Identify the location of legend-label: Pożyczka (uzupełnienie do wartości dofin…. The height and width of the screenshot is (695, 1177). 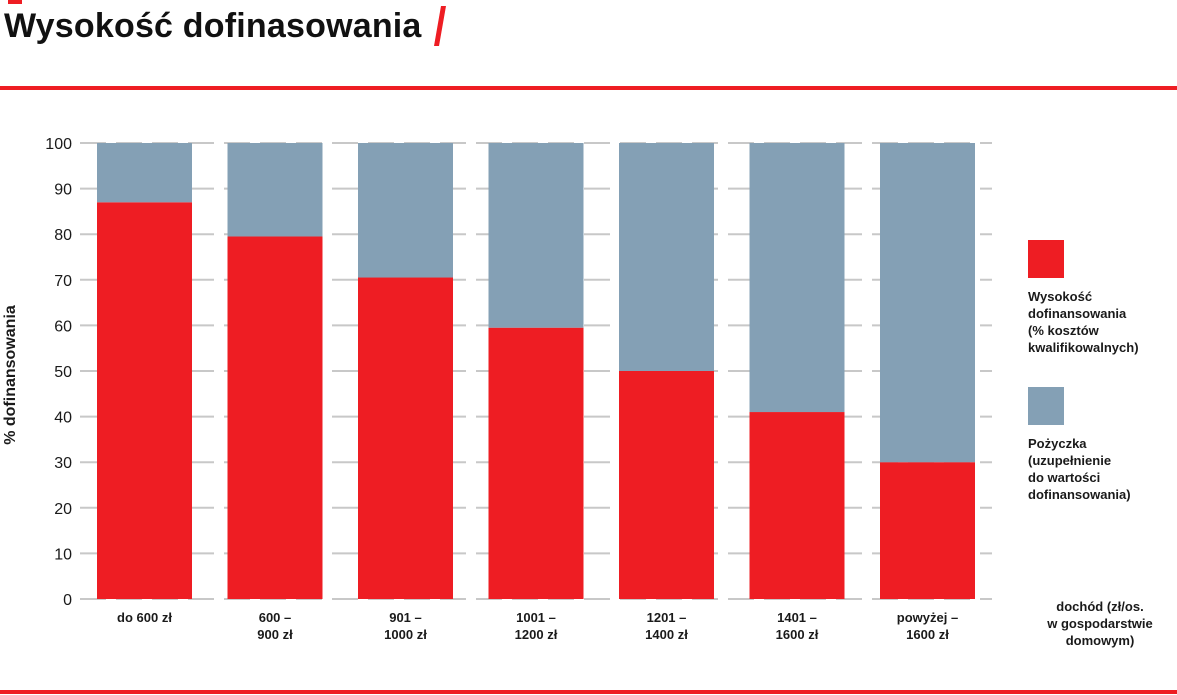
(1079, 469).